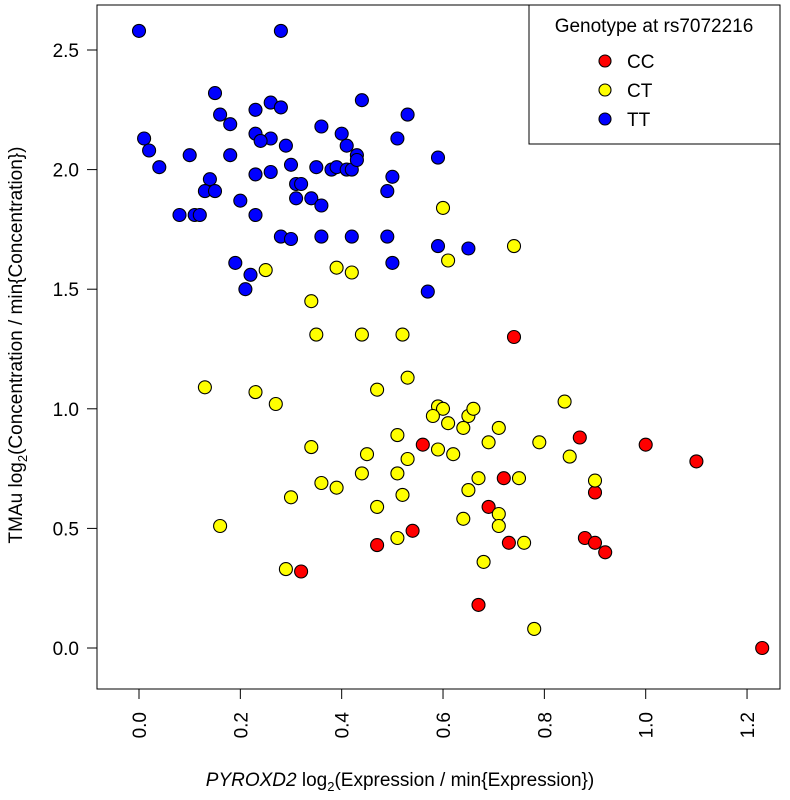  What do you see at coordinates (647, 725) in the screenshot?
I see `x-tick-label: 1.0` at bounding box center [647, 725].